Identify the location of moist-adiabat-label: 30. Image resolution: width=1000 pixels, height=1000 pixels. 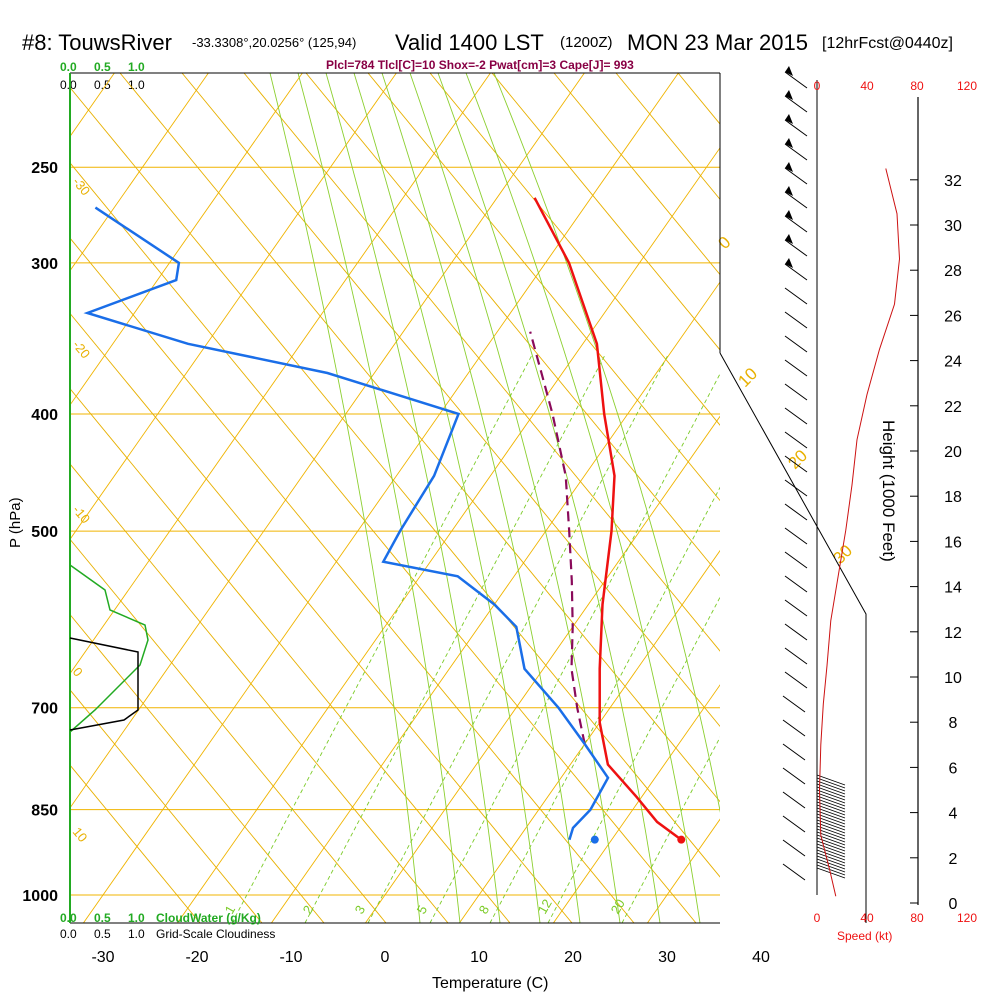
(842, 554).